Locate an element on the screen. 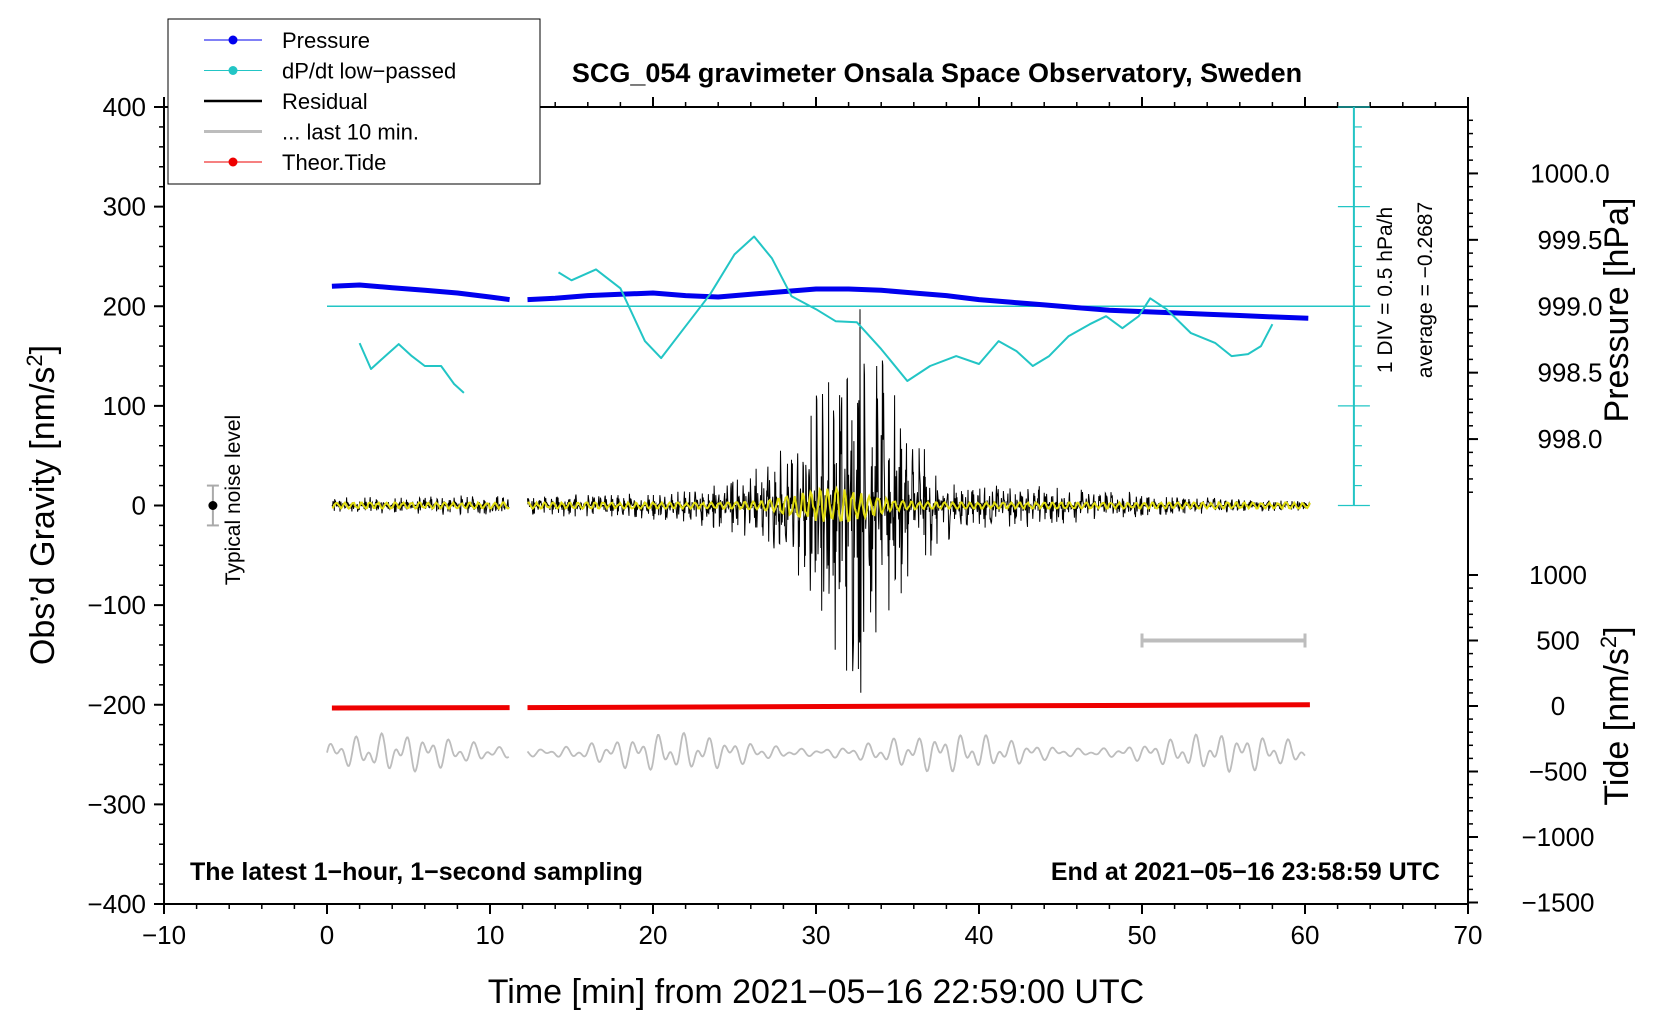  x-tick-label: 40 is located at coordinates (979, 935).